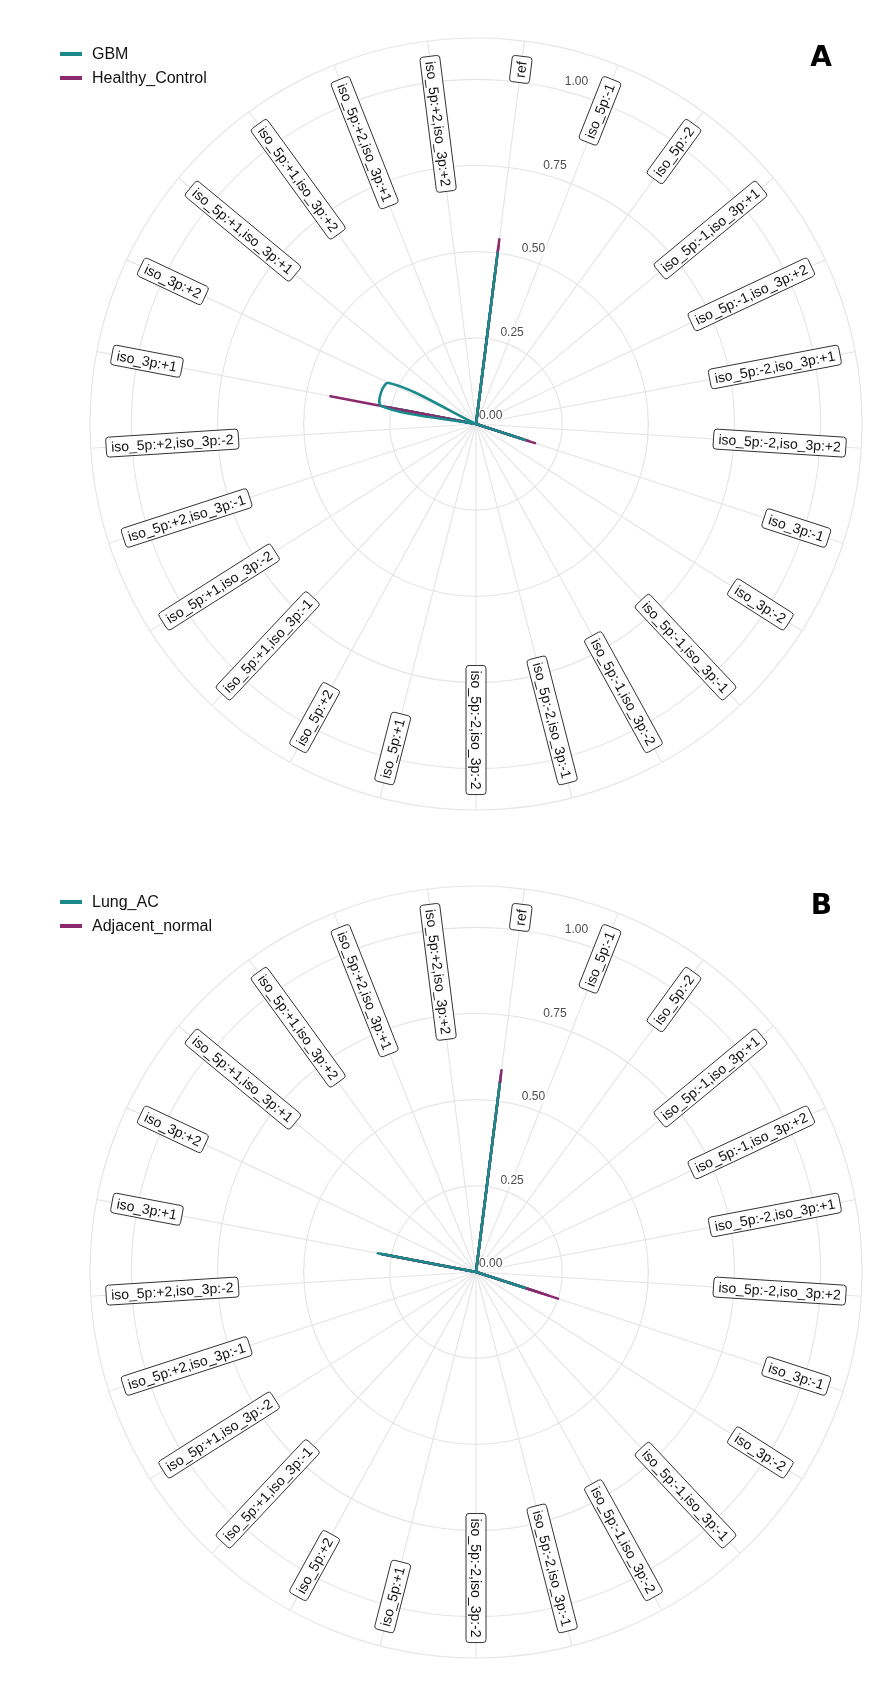 This screenshot has width=872, height=1697. What do you see at coordinates (110, 54) in the screenshot?
I see `legend-label: GBM` at bounding box center [110, 54].